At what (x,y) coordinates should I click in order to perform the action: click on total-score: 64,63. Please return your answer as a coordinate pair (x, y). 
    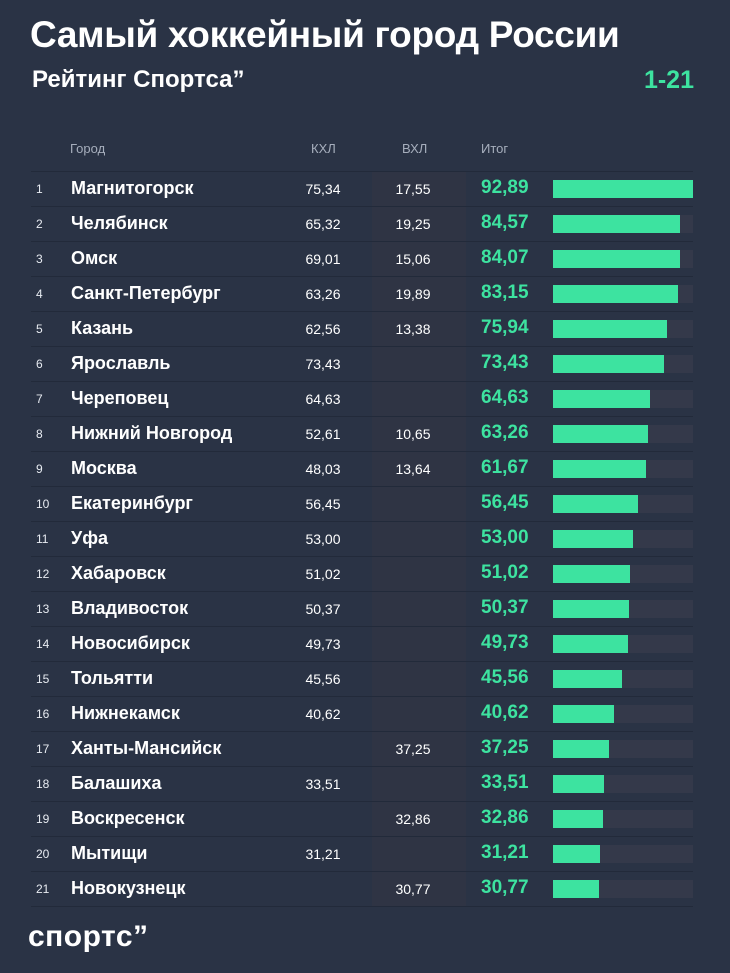
    Looking at the image, I should click on (505, 397).